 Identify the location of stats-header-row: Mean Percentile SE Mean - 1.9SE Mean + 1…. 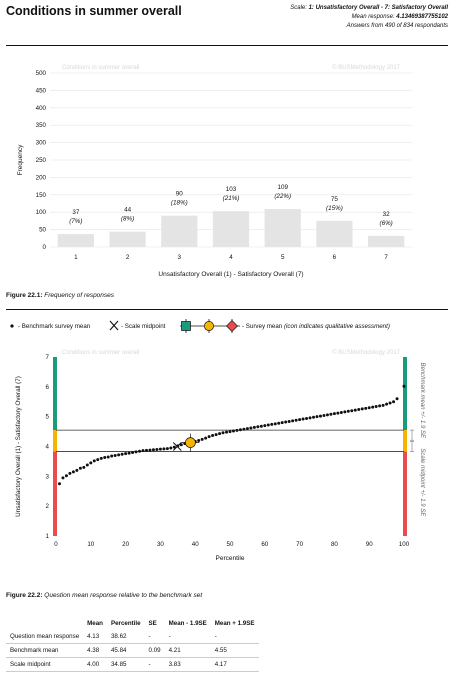
(132, 623).